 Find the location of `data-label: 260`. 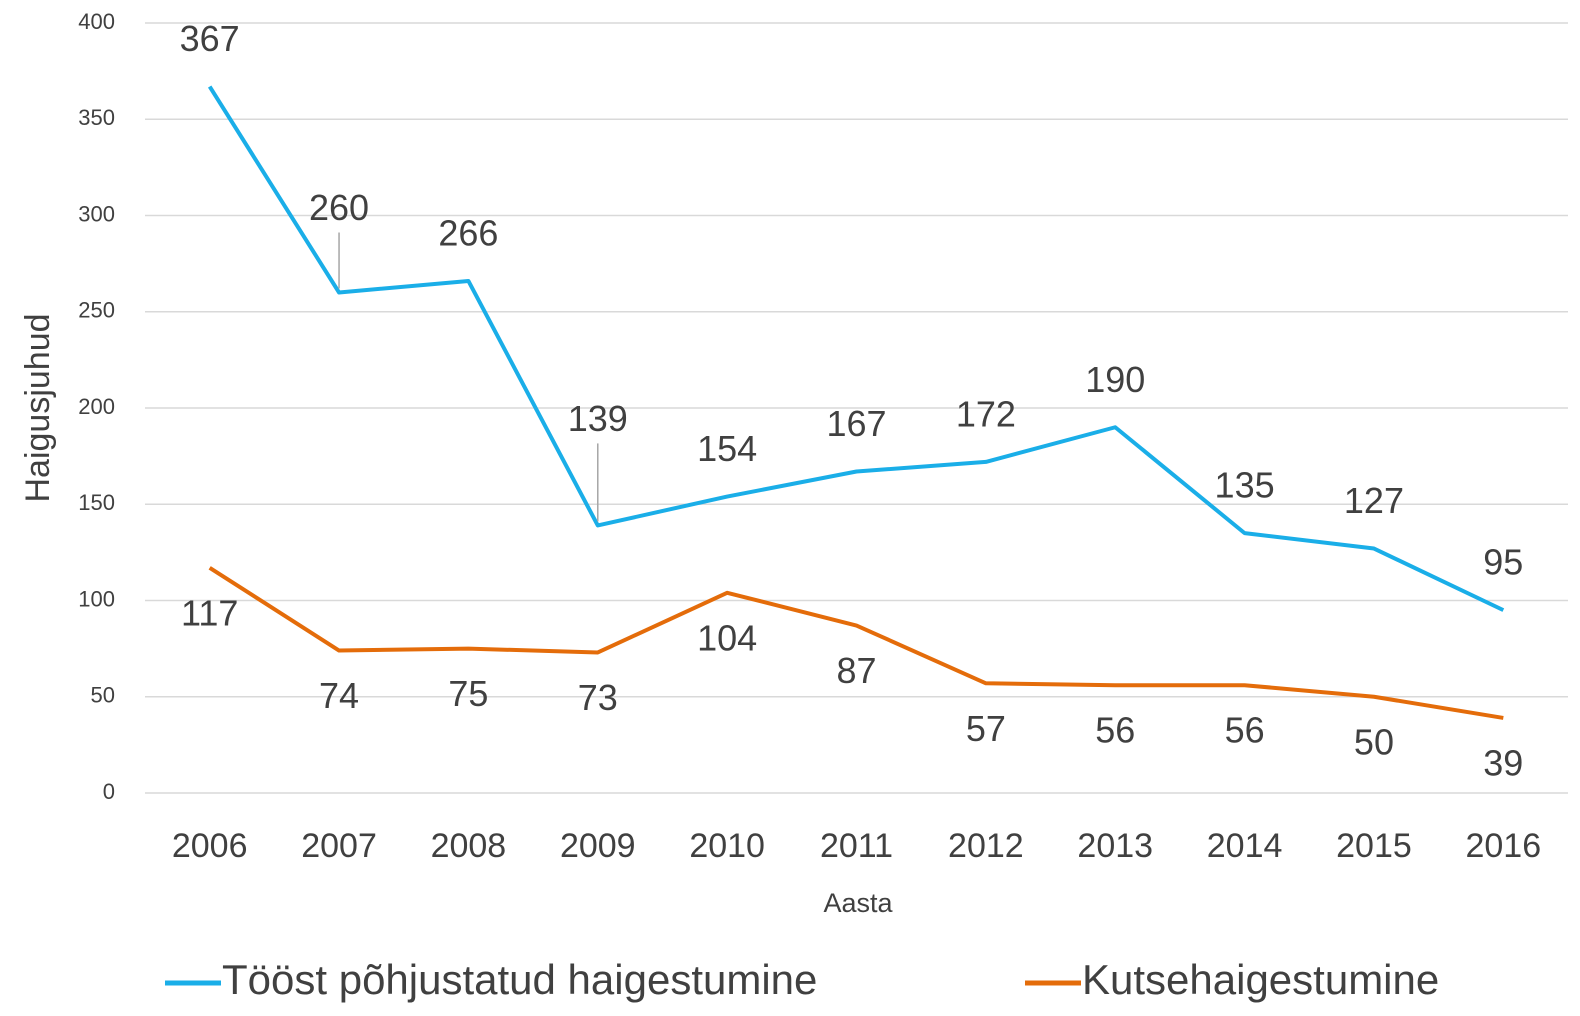

data-label: 260 is located at coordinates (339, 207).